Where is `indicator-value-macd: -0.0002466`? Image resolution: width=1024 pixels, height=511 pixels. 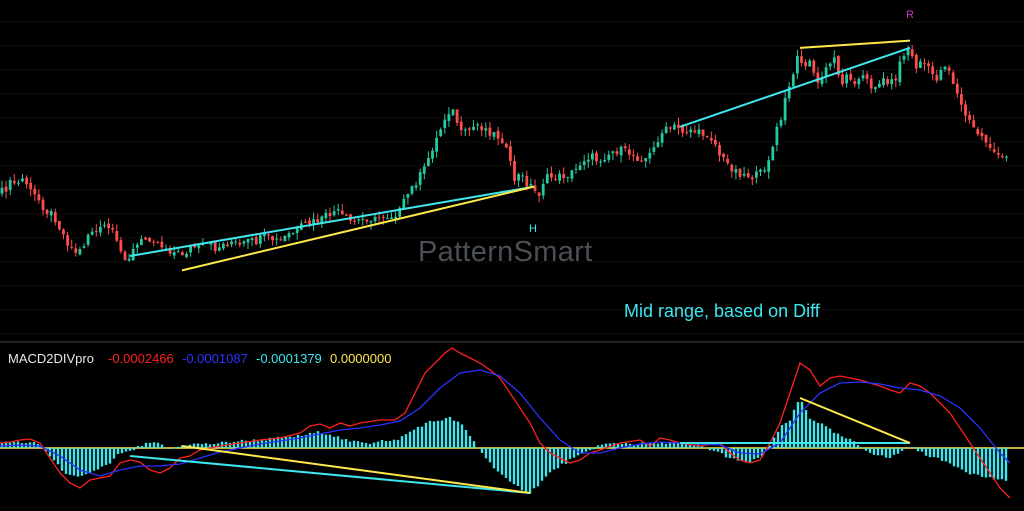 indicator-value-macd: -0.0002466 is located at coordinates (141, 358).